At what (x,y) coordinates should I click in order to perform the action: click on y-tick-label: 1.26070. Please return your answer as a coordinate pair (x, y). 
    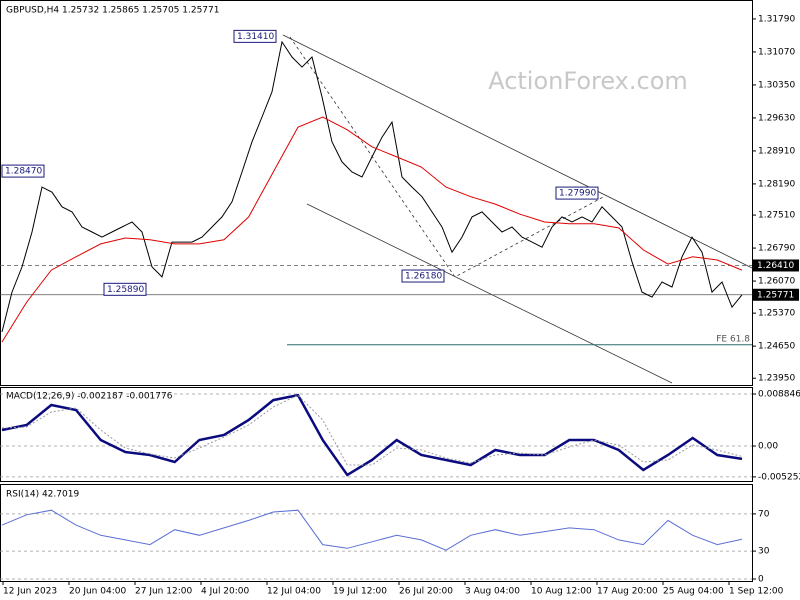
    Looking at the image, I should click on (776, 282).